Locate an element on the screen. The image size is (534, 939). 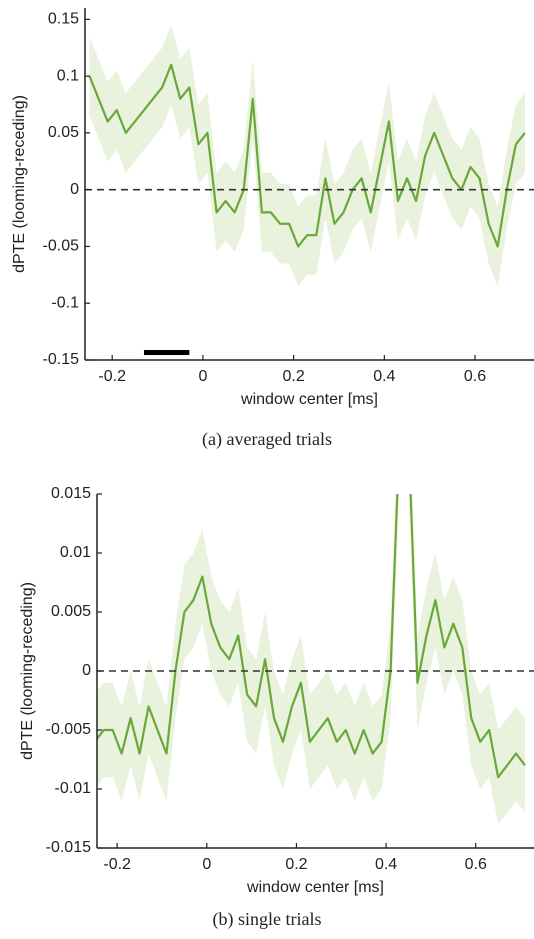
y-tick-label: -0.01 is located at coordinates (73, 788).